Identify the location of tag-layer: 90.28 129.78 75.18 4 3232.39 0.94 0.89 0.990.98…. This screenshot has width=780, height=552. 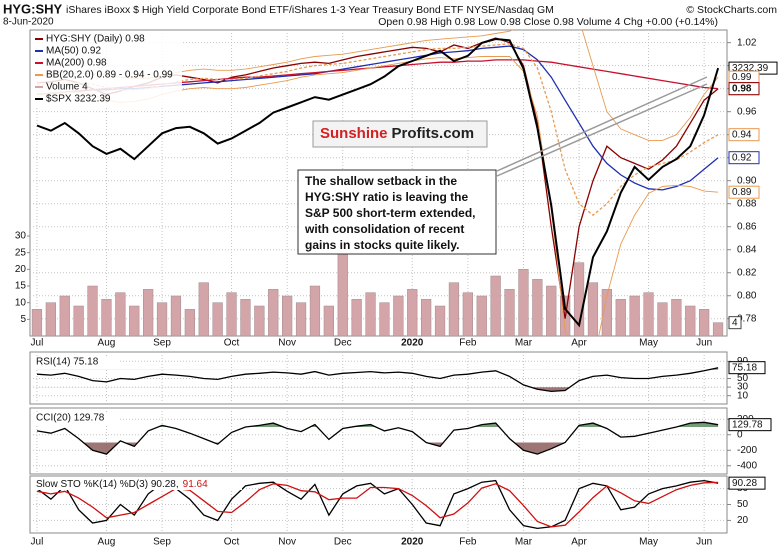
(753, 275).